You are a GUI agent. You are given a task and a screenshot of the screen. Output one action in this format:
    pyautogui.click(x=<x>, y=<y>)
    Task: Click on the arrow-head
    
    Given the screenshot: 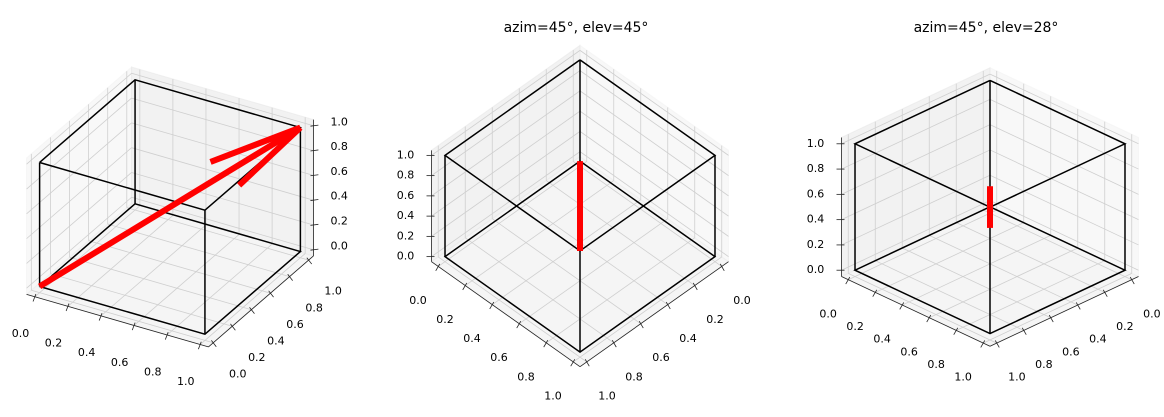 What is the action you would take?
    pyautogui.click(x=255, y=144)
    